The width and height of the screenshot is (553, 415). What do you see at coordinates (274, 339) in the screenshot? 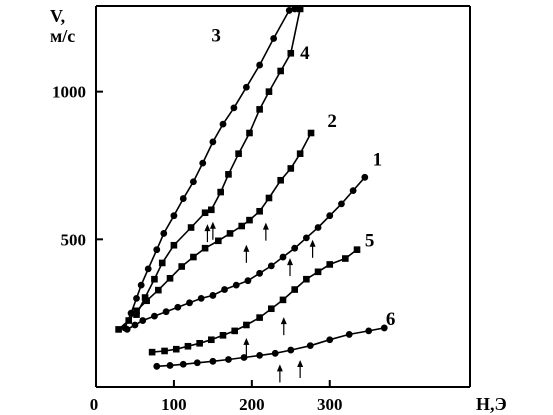
I see `series-6: 6` at bounding box center [274, 339].